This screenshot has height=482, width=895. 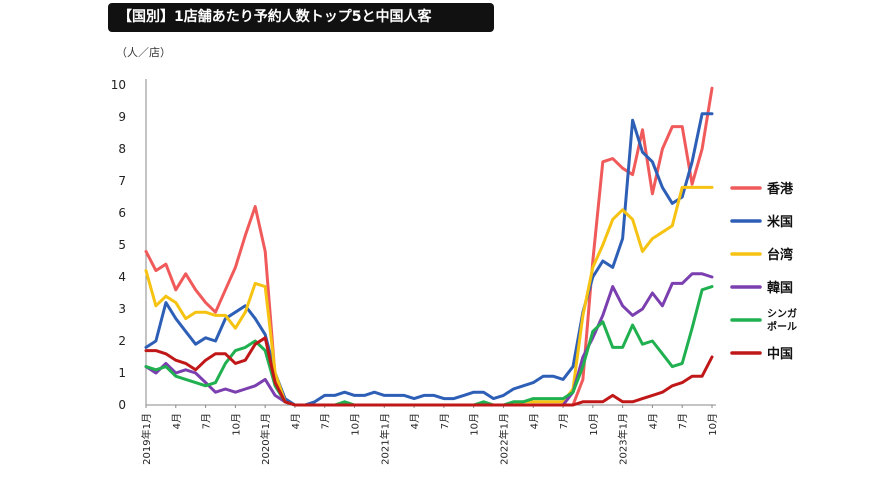 I want to click on y-tick-label: 2, so click(x=122, y=341).